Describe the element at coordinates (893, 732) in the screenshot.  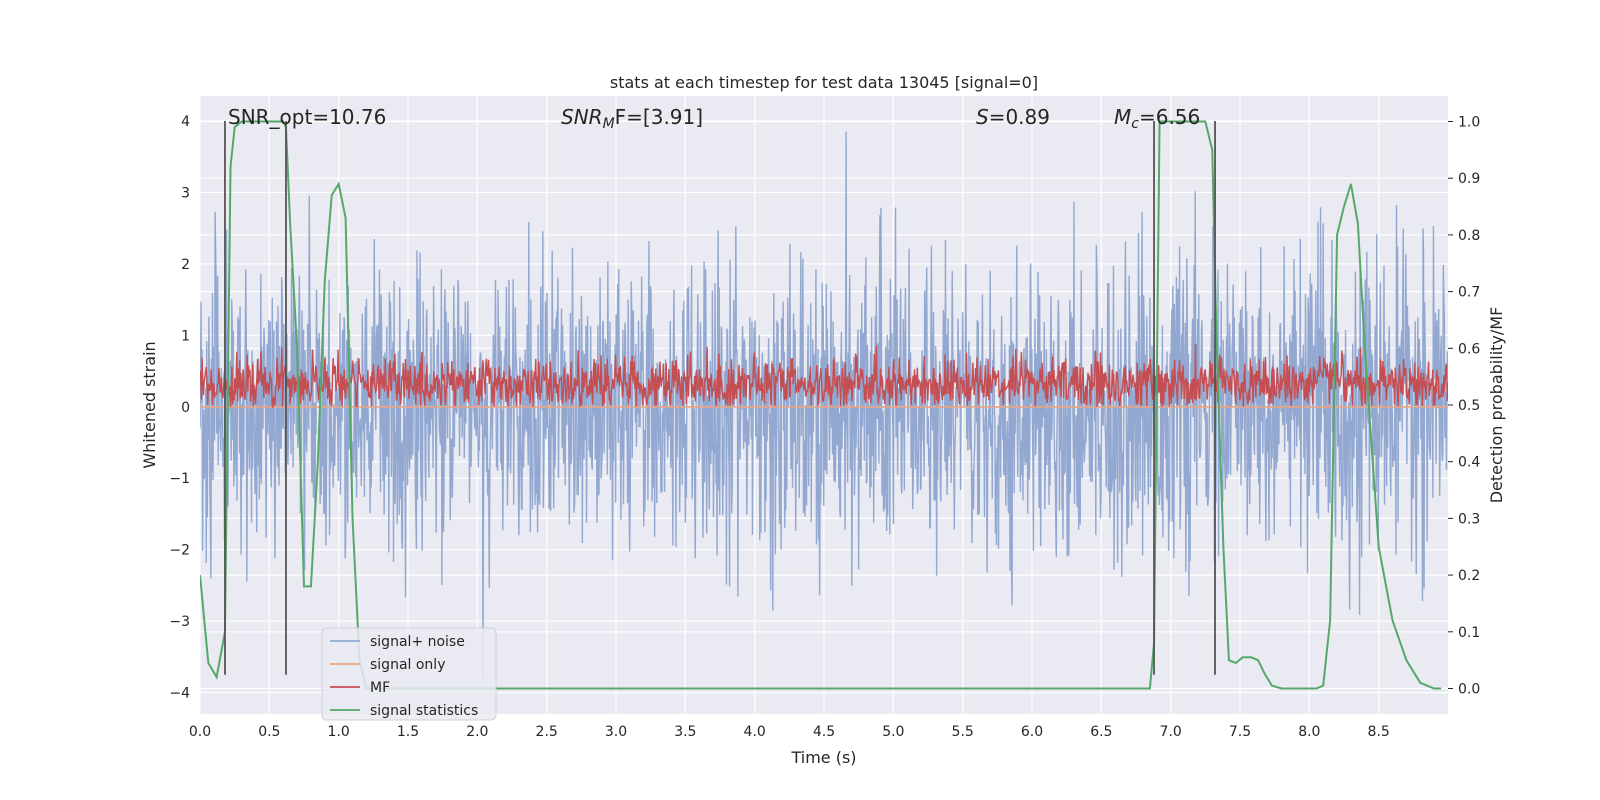
I see `x-tick-label: 5.0` at that location.